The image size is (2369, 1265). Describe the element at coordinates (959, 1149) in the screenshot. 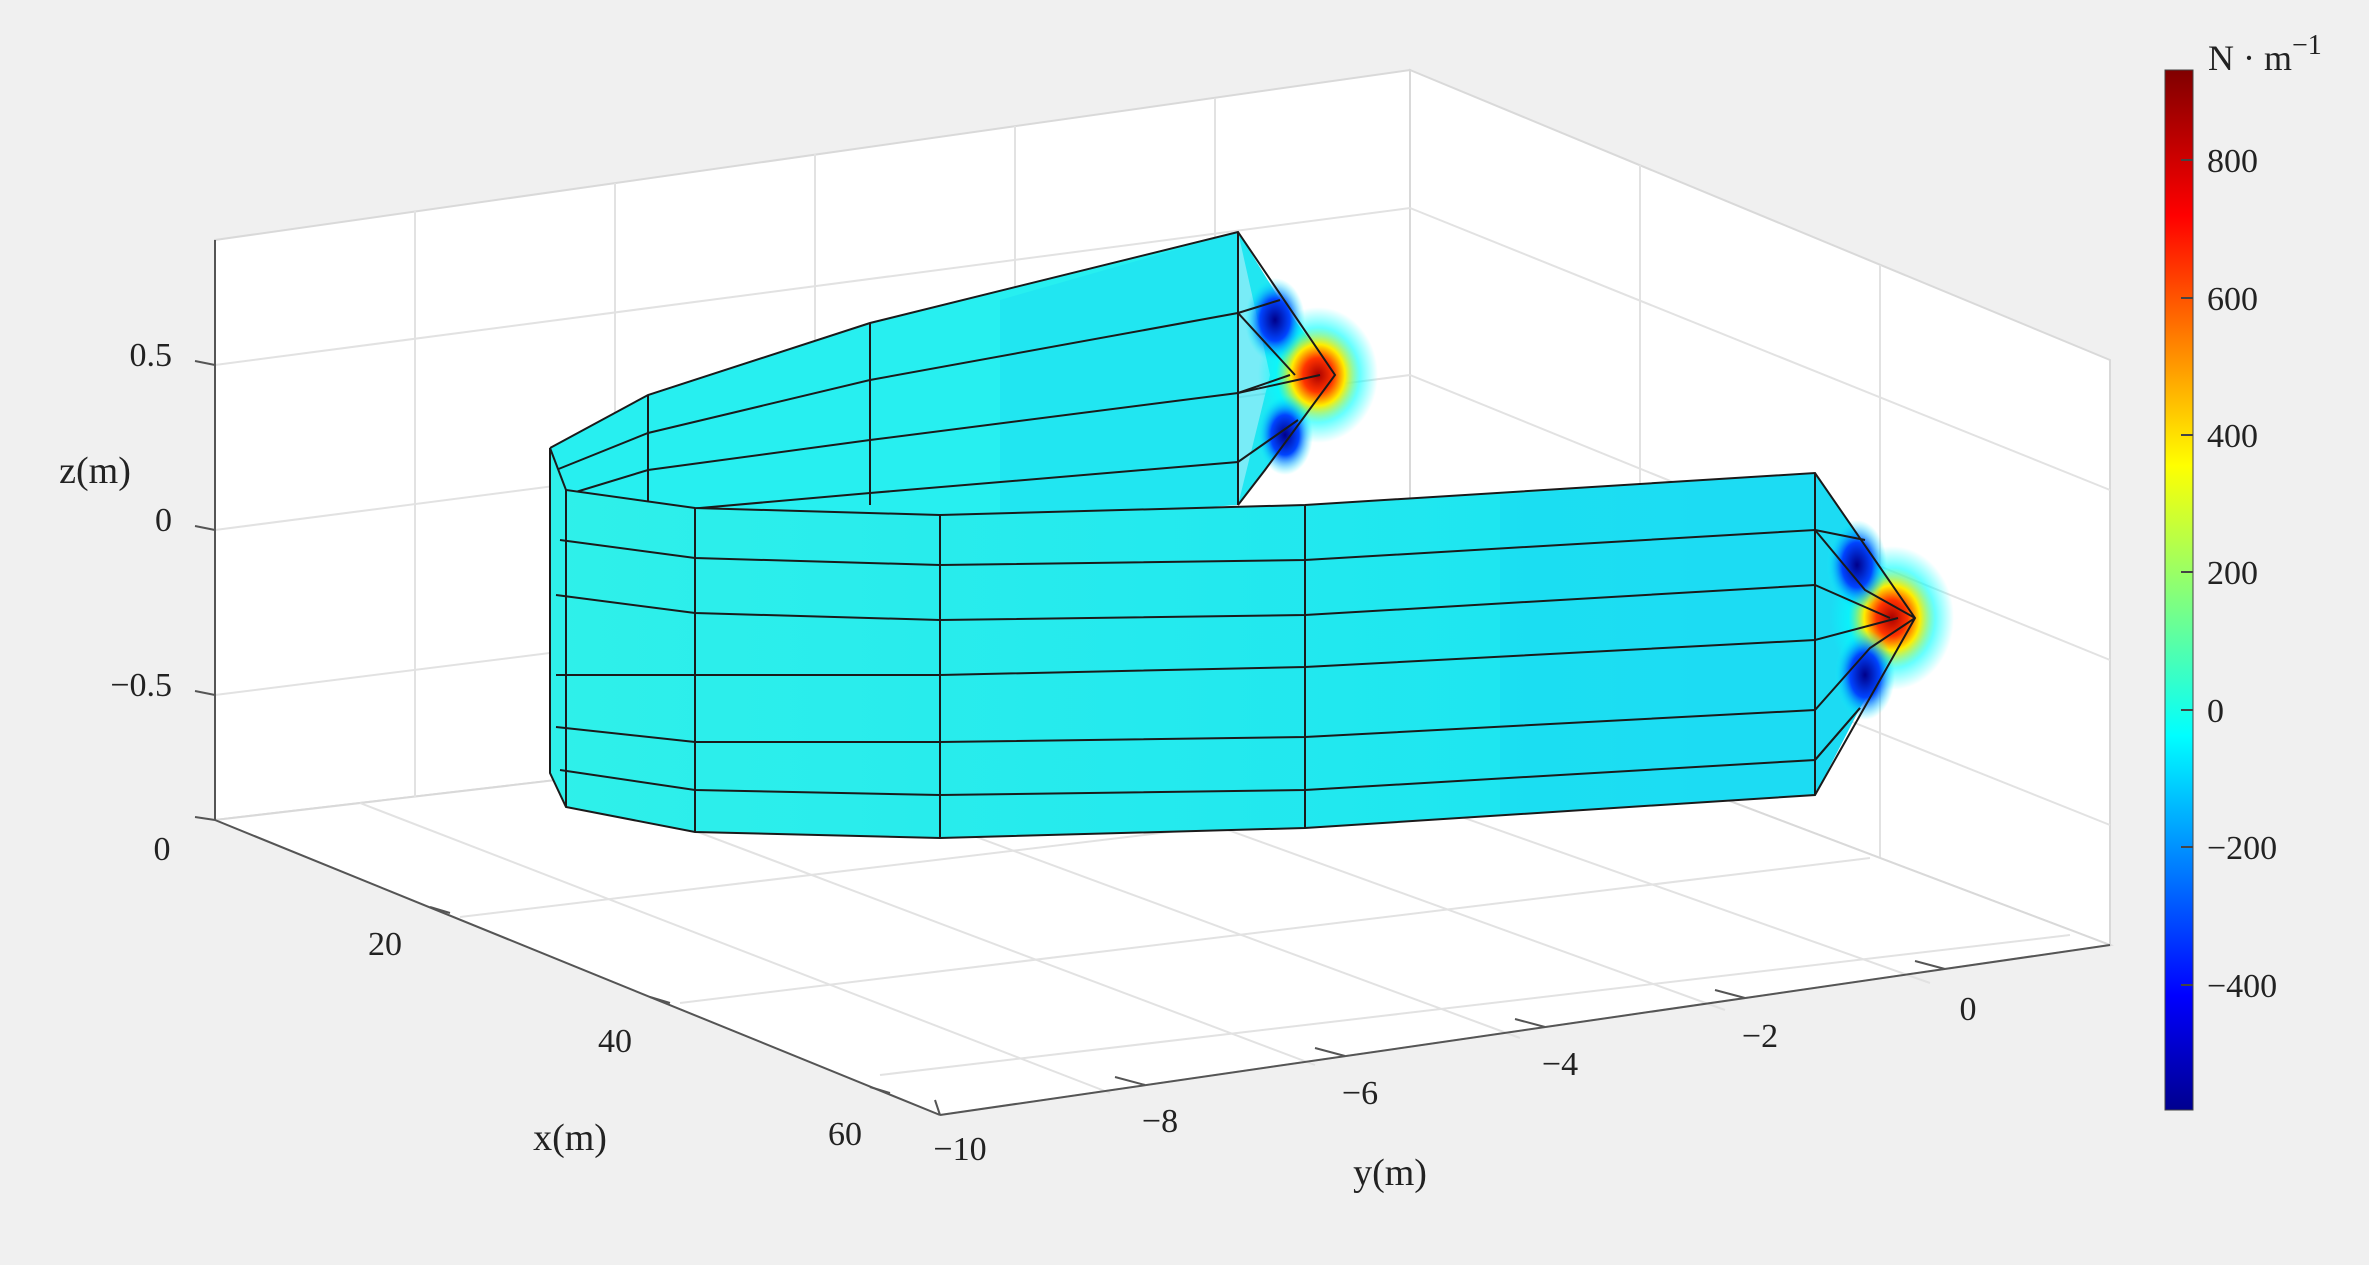

I see `y-tick-label: −10` at that location.